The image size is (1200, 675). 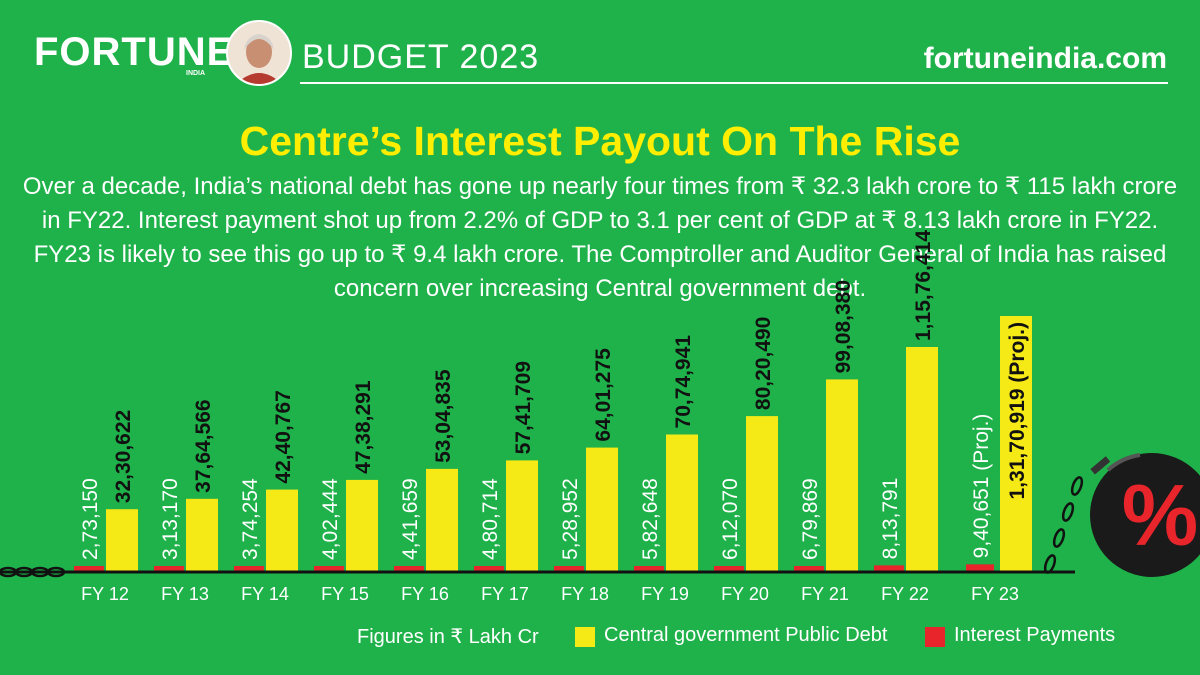 What do you see at coordinates (421, 57) in the screenshot?
I see `section-title: BUDGET 2023` at bounding box center [421, 57].